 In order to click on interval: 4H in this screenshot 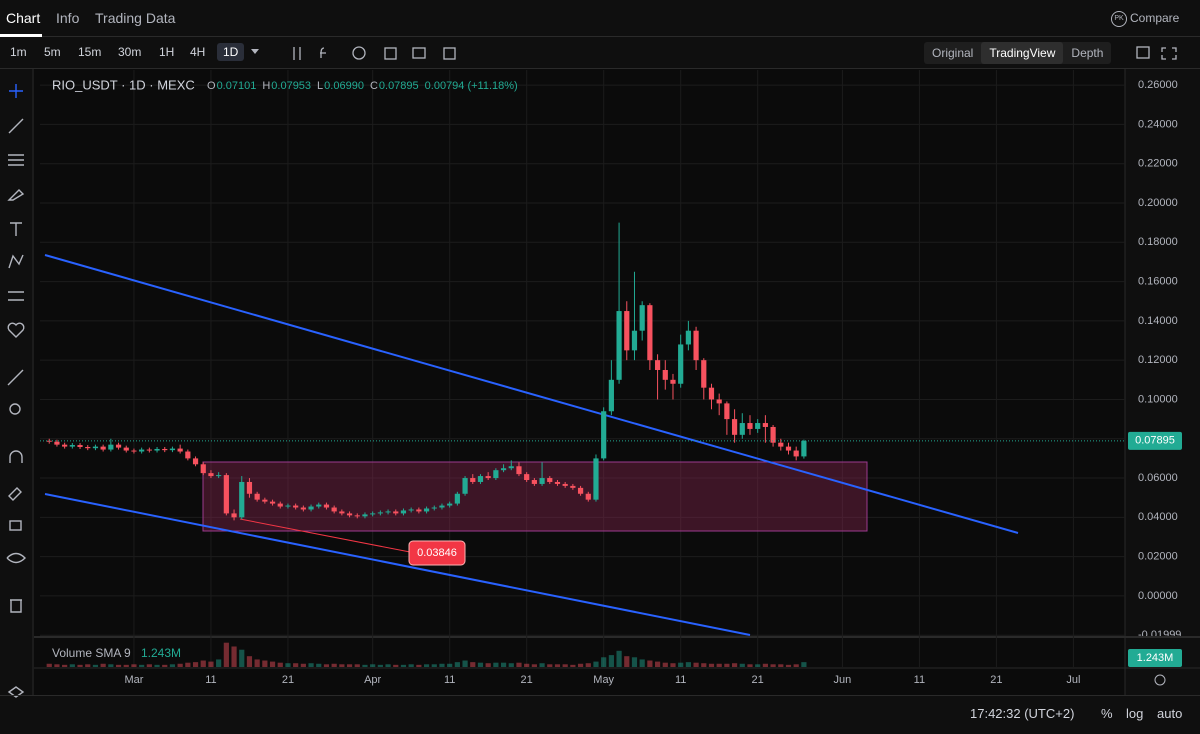, I will do `click(198, 52)`.